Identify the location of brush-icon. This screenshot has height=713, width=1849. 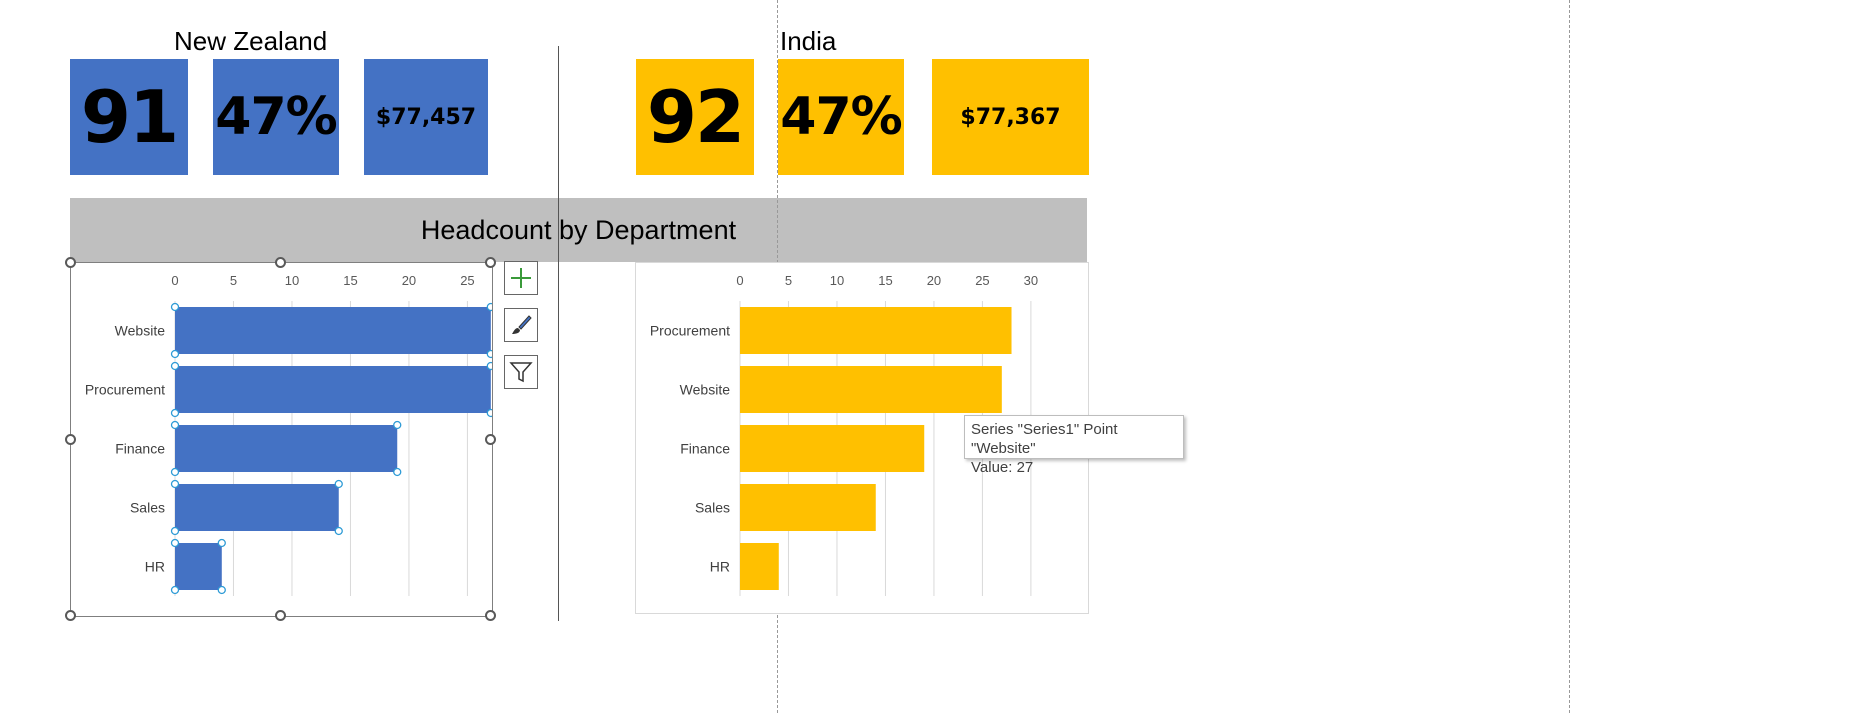
(522, 324).